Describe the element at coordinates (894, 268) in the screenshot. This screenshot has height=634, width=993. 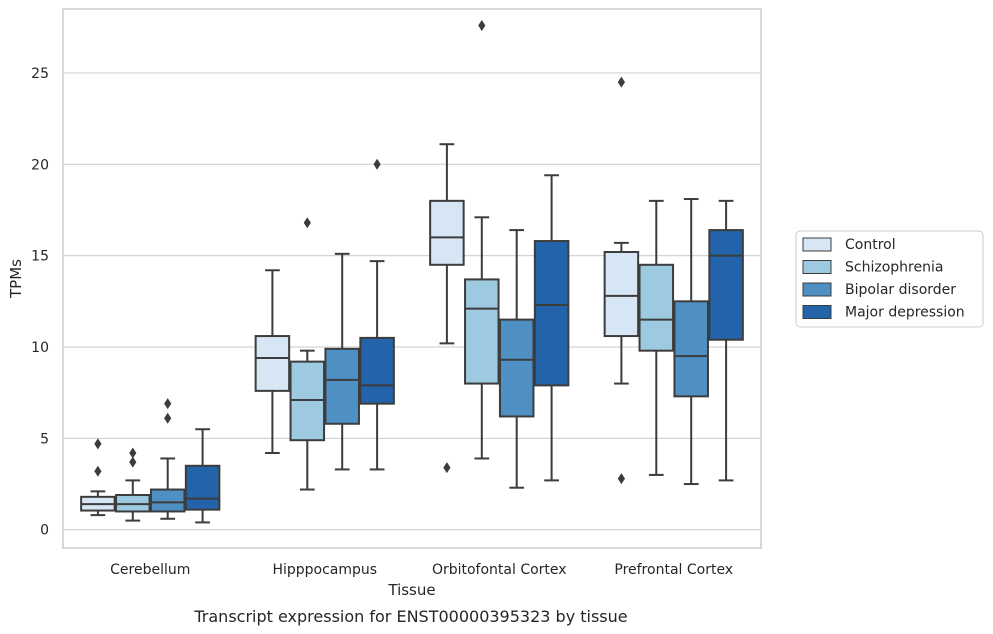
I see `legend-label: Schizophrenia` at that location.